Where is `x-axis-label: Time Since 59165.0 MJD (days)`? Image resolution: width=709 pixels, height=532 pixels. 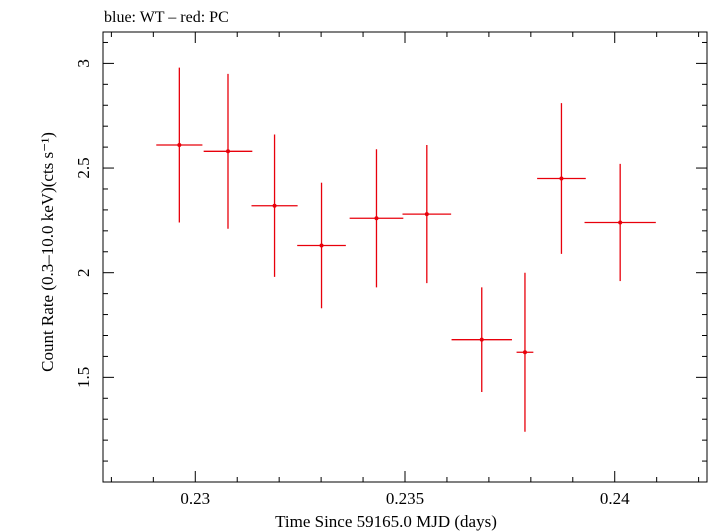 x-axis-label: Time Since 59165.0 MJD (days) is located at coordinates (386, 521).